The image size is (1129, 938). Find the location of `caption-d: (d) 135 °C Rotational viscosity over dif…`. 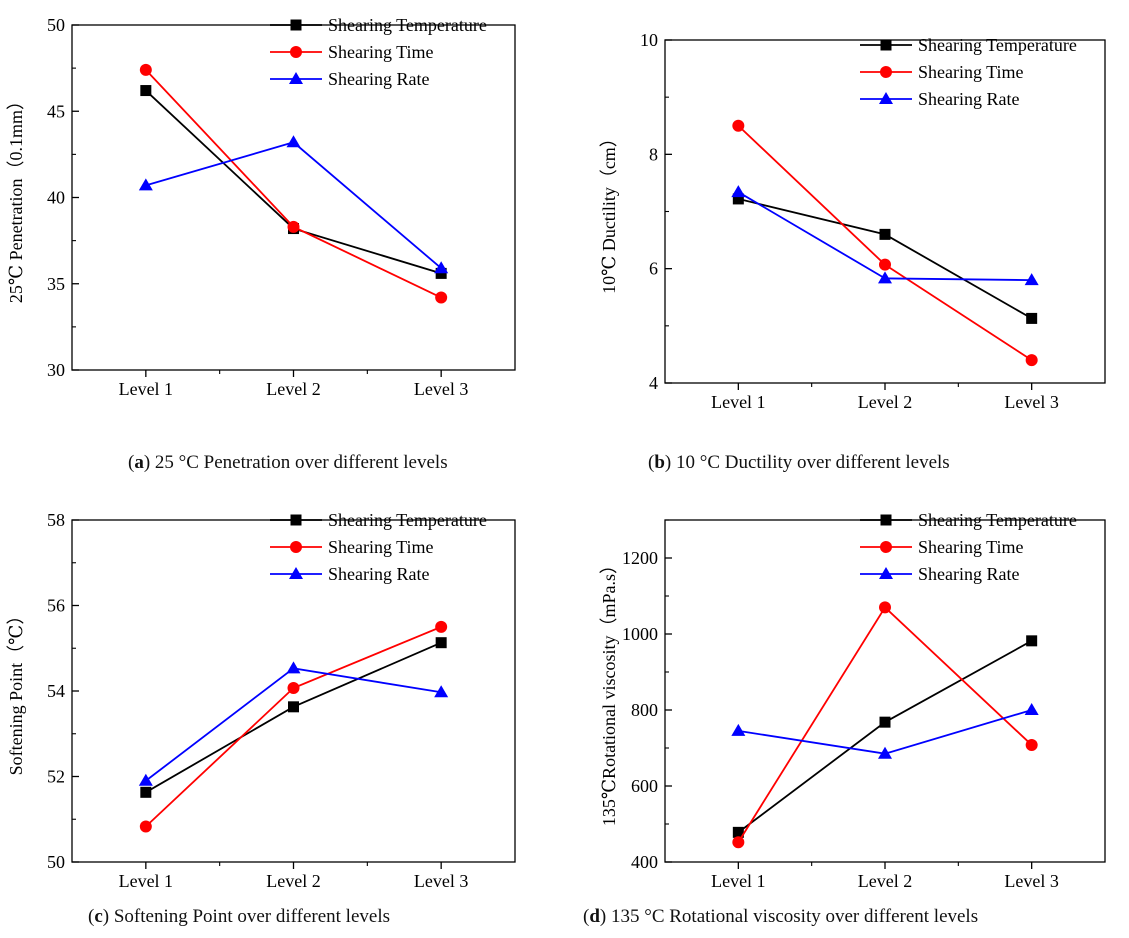

caption-d: (d) 135 °C Rotational viscosity over dif… is located at coordinates (781, 916).